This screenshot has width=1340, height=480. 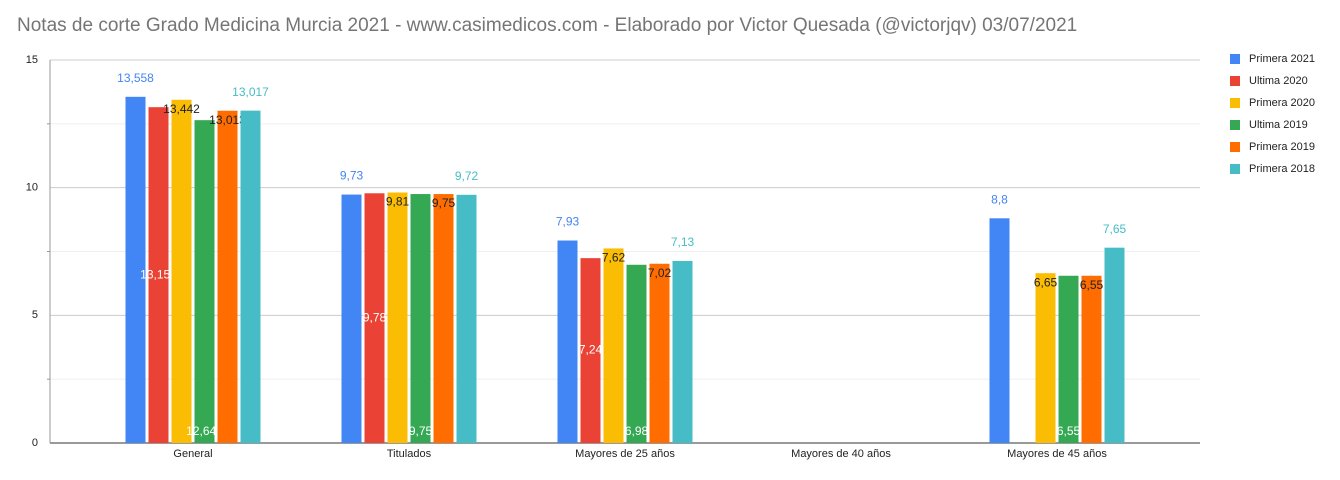 I want to click on legend-label: Primera 2018, so click(x=1282, y=169).